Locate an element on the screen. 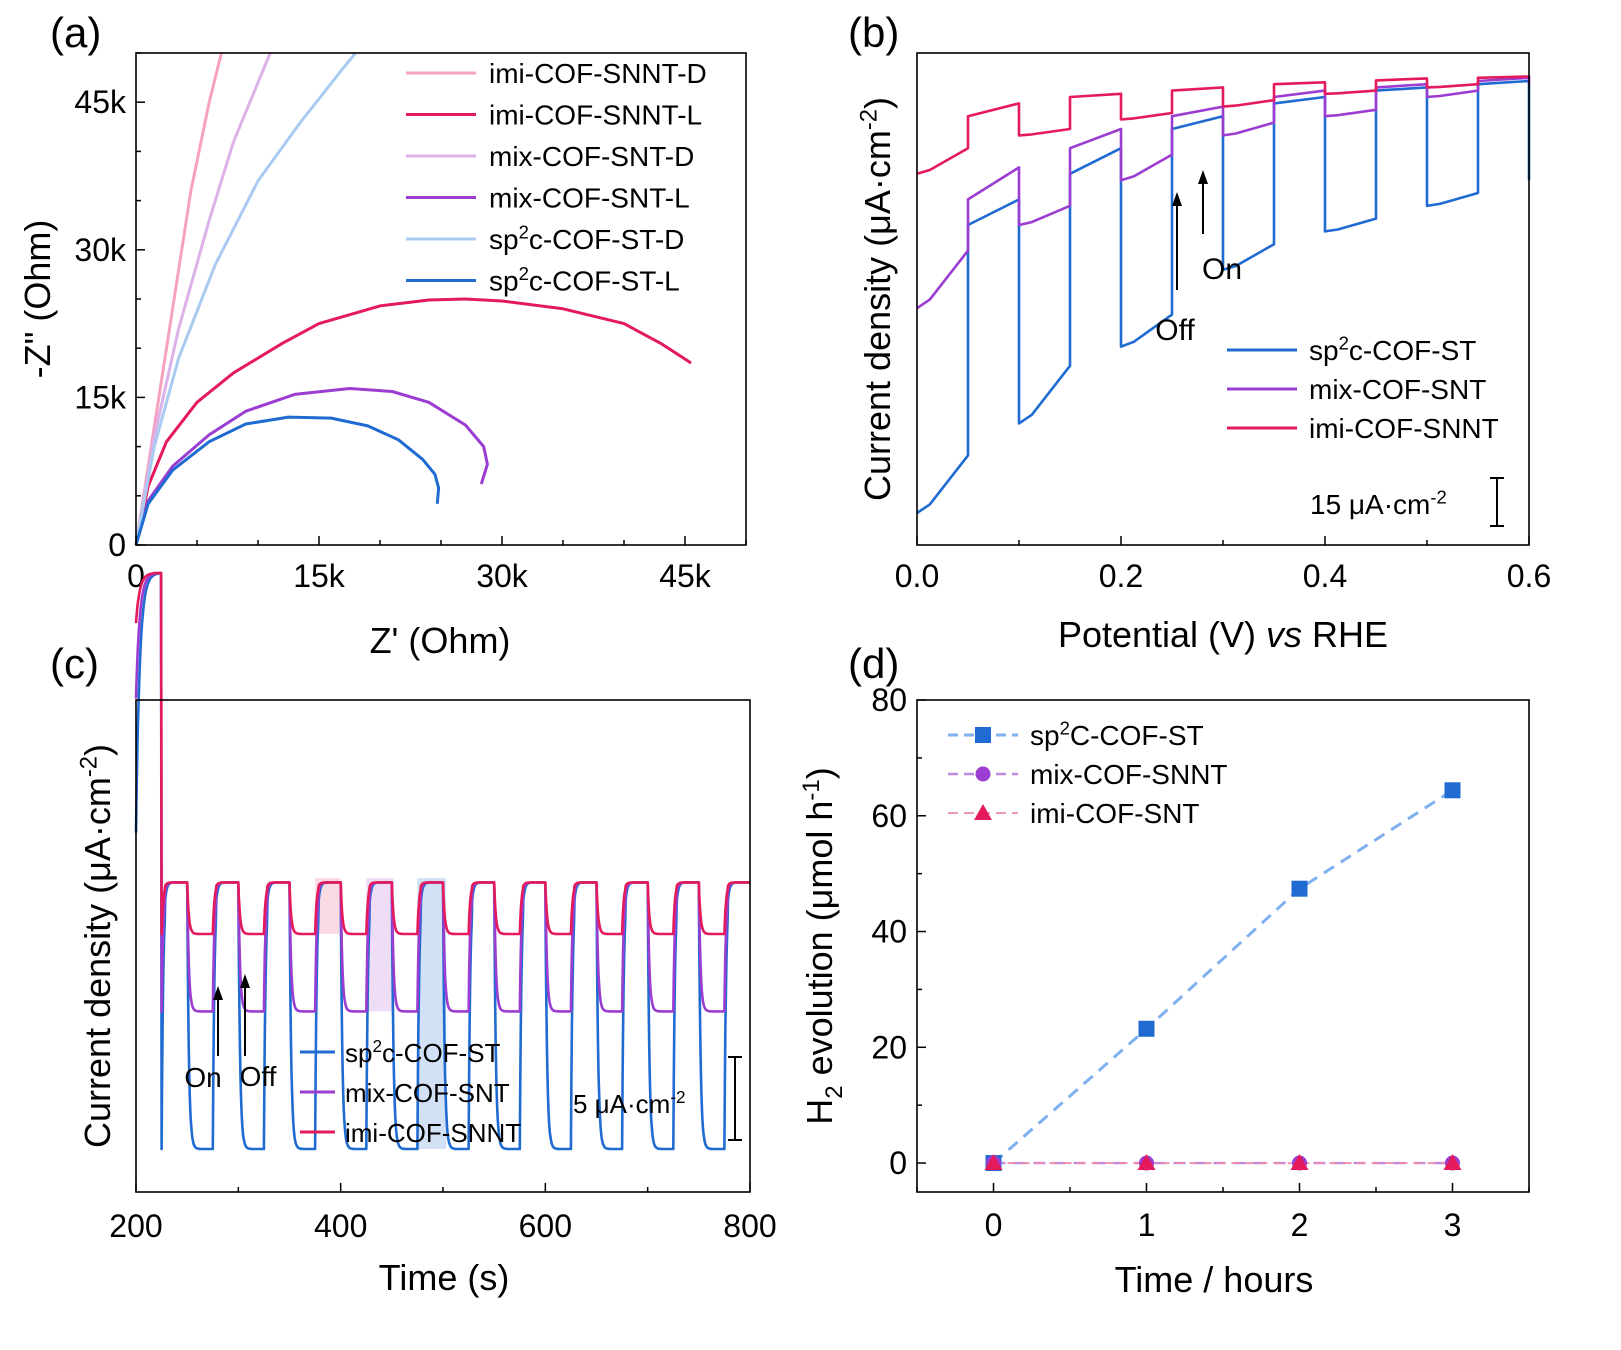  y-axis-title: H2 evolution (μmol h-1) is located at coordinates (823, 946).